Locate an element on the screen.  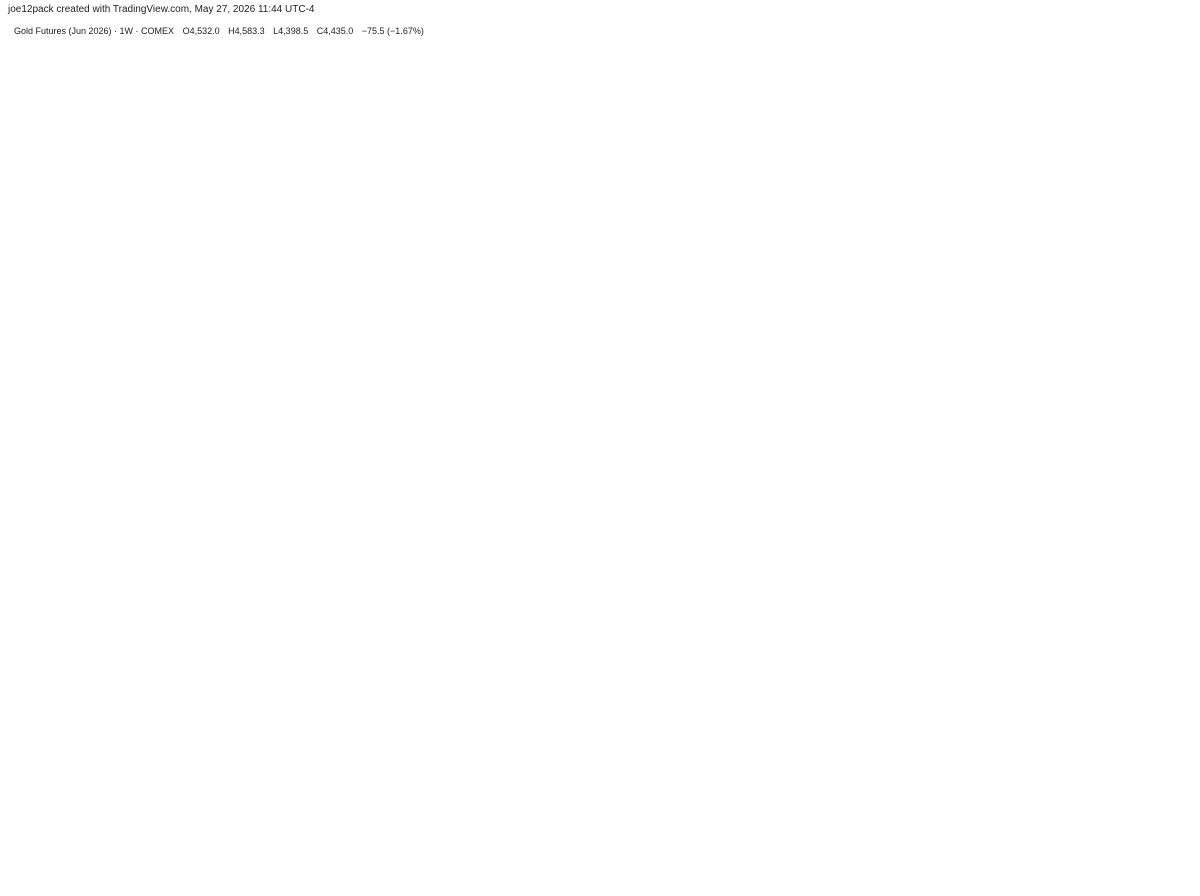
event-icon is located at coordinates (722, 819).